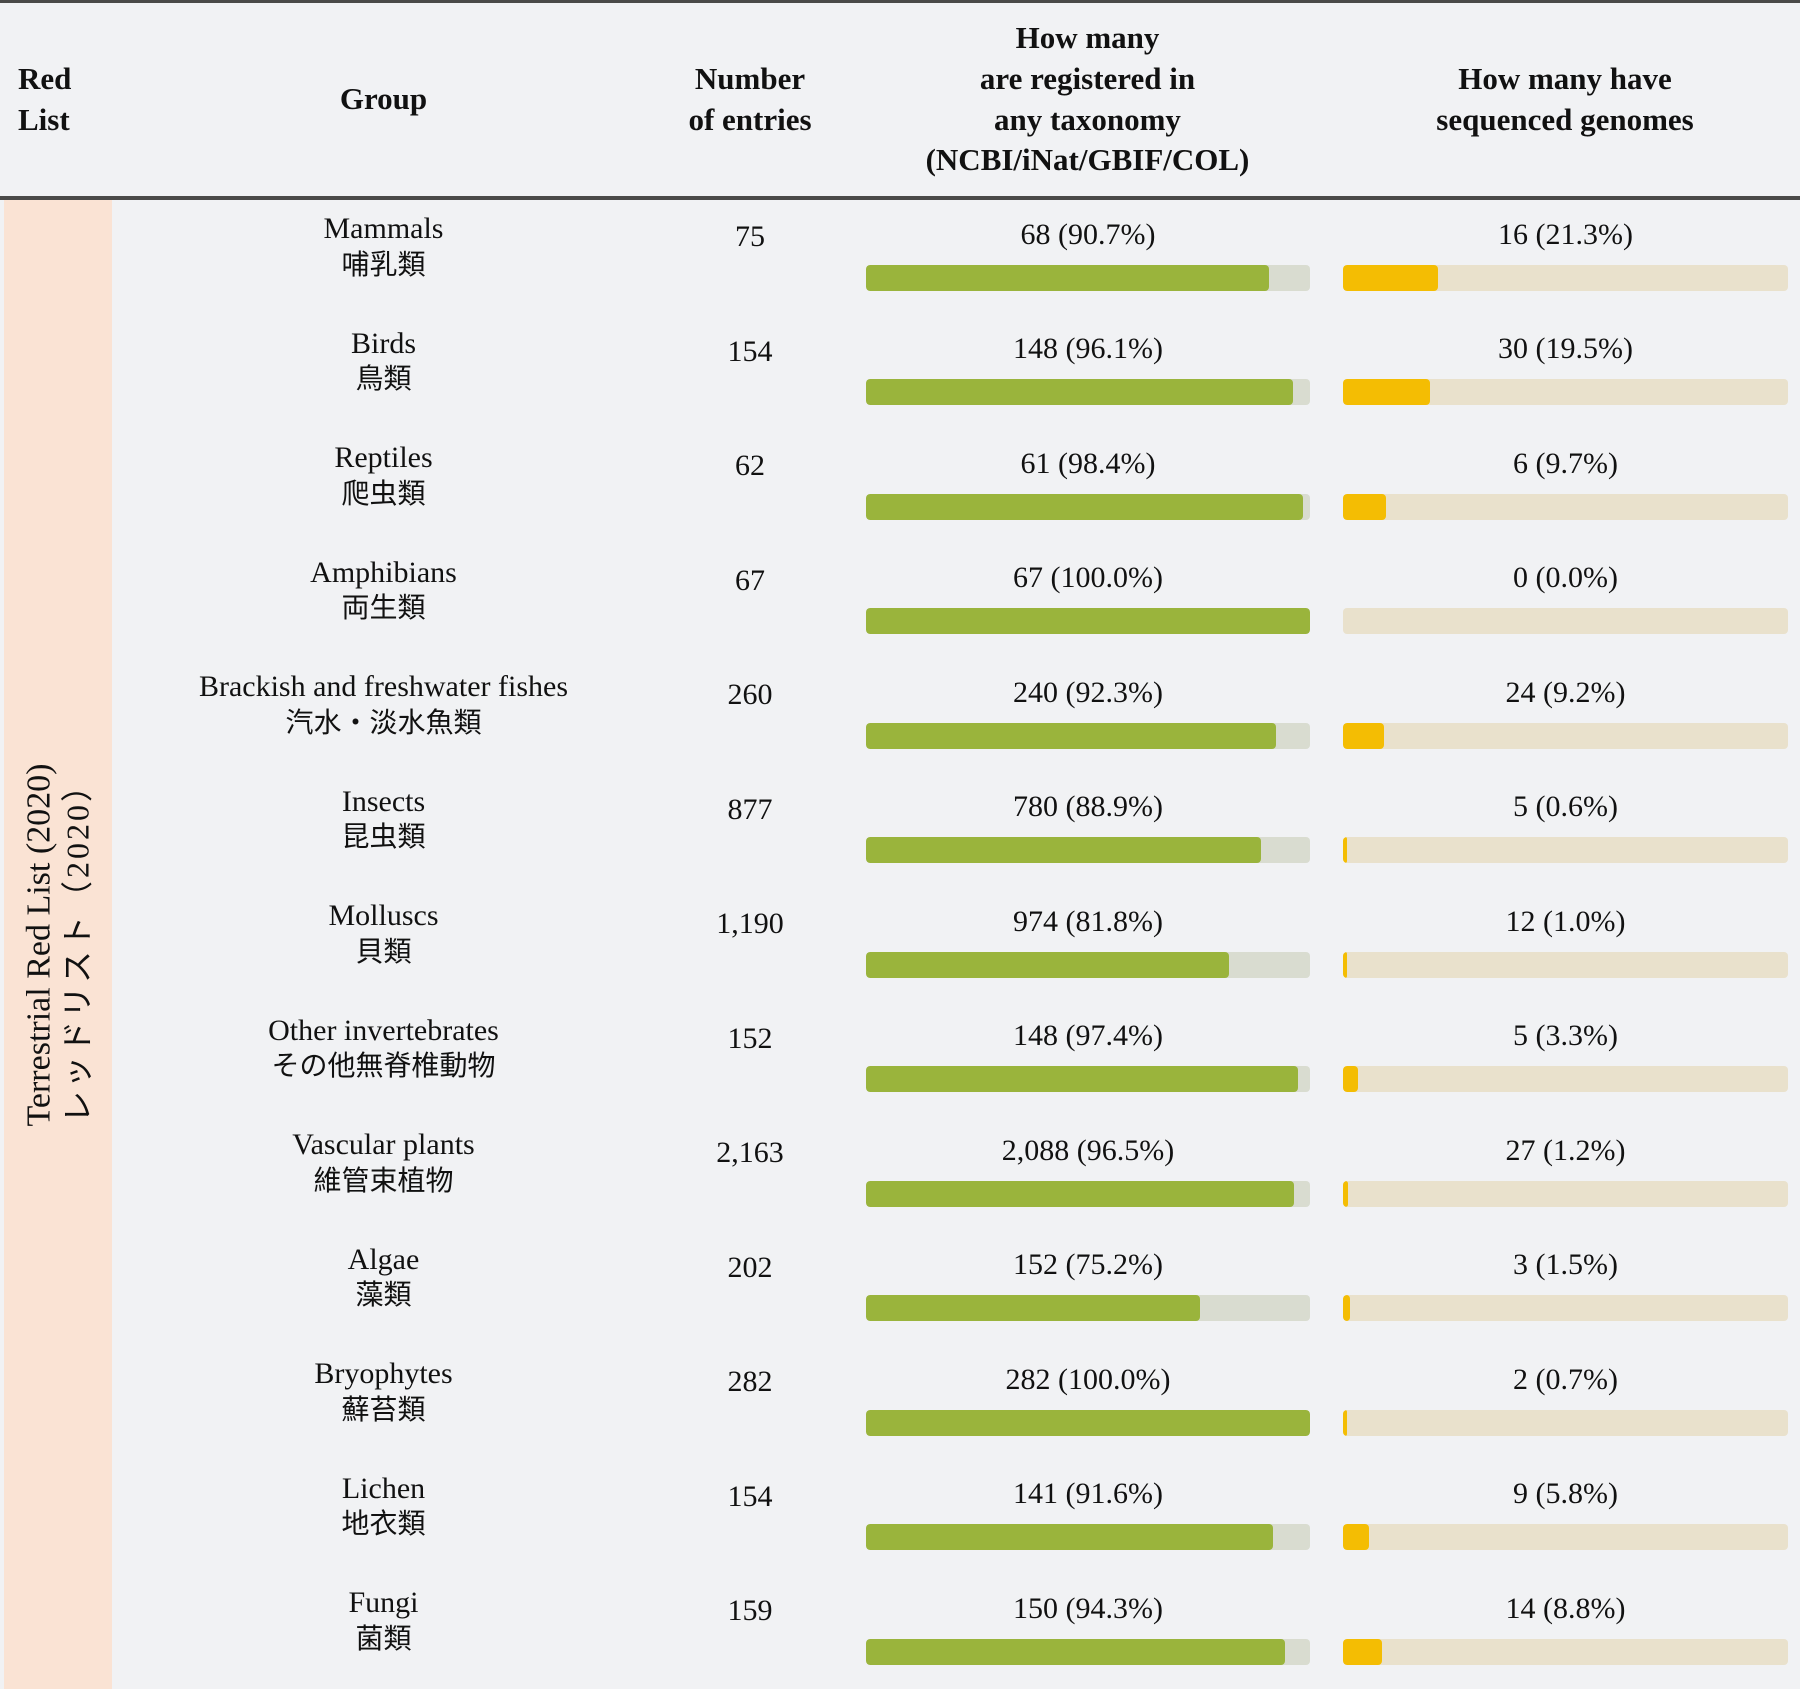 The height and width of the screenshot is (1689, 1800). I want to click on entries-cell: 75, so click(750, 257).